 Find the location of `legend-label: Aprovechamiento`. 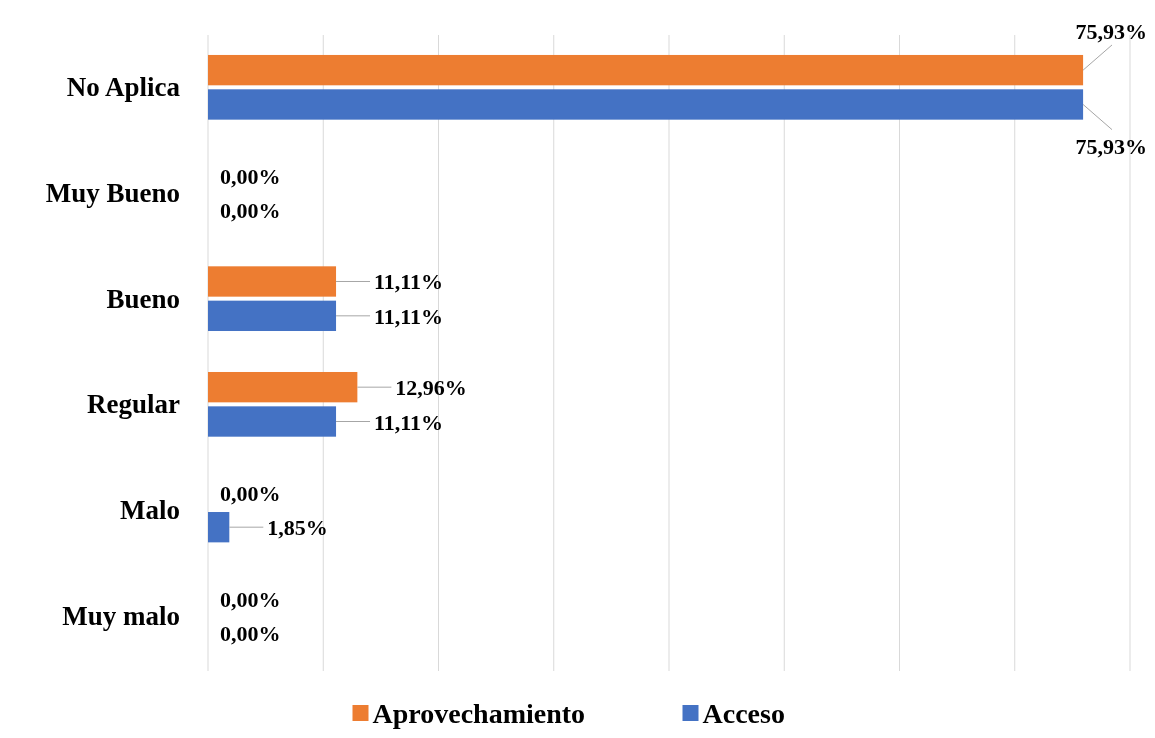

legend-label: Aprovechamiento is located at coordinates (479, 713).